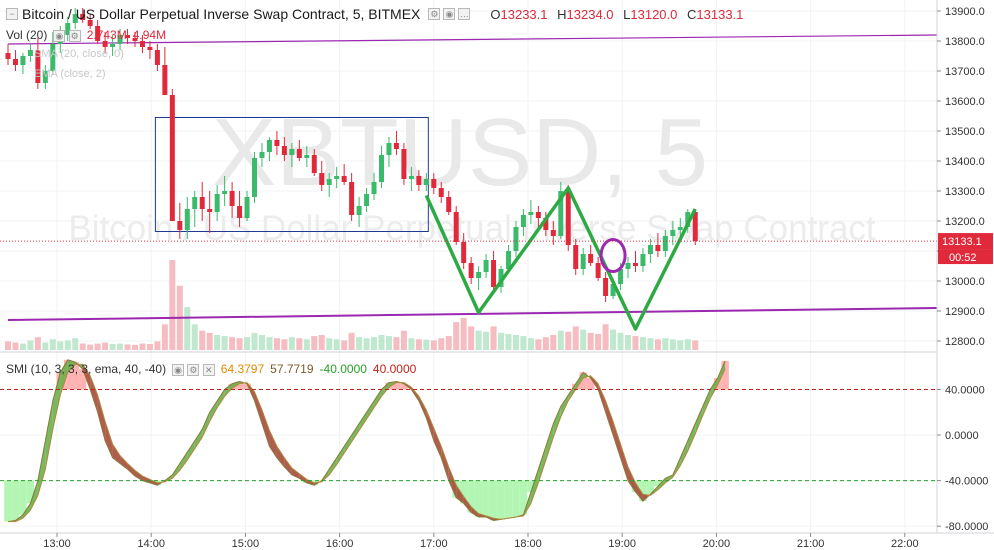  What do you see at coordinates (242, 369) in the screenshot?
I see `smi-value-1: 64.3797` at bounding box center [242, 369].